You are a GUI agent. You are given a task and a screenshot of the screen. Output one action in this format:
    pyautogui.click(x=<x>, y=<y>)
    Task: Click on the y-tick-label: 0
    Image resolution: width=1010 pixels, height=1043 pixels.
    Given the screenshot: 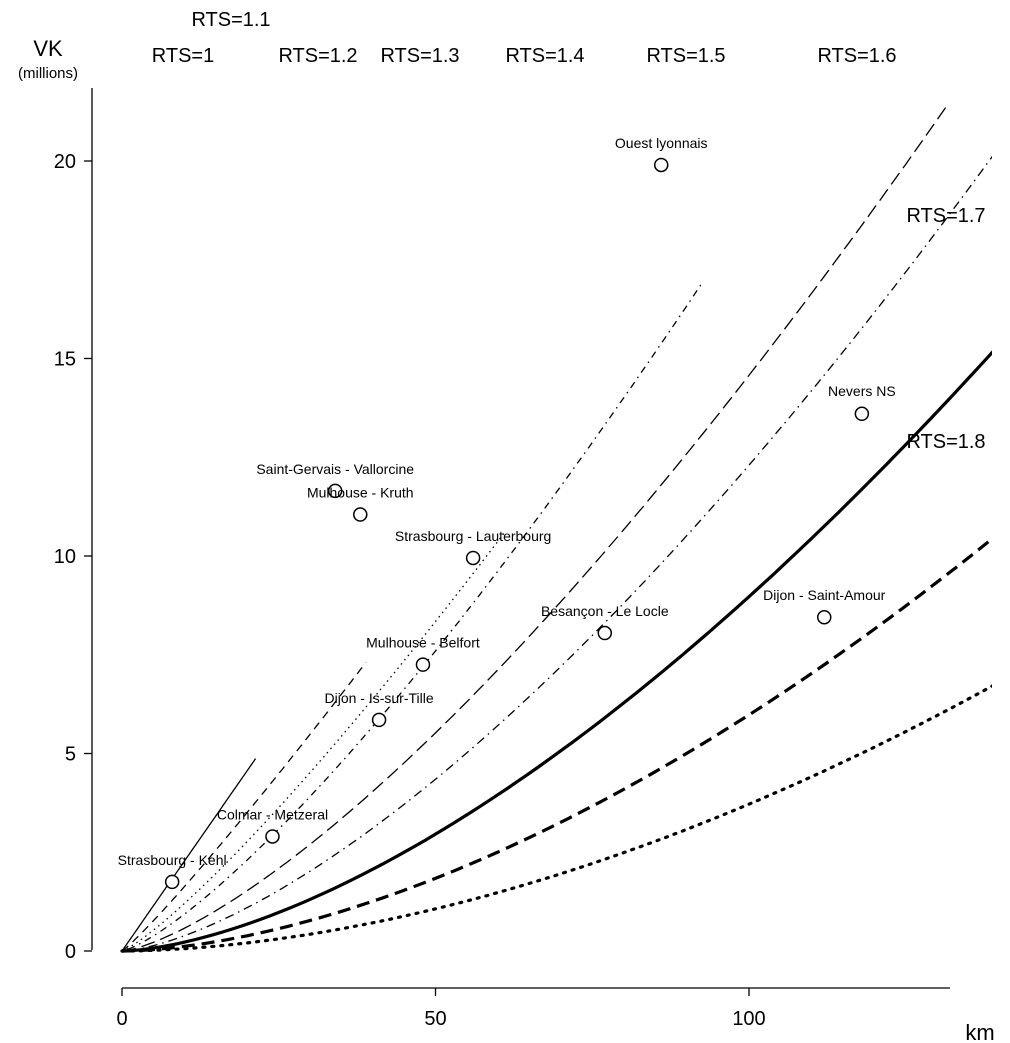 What is the action you would take?
    pyautogui.click(x=70, y=952)
    